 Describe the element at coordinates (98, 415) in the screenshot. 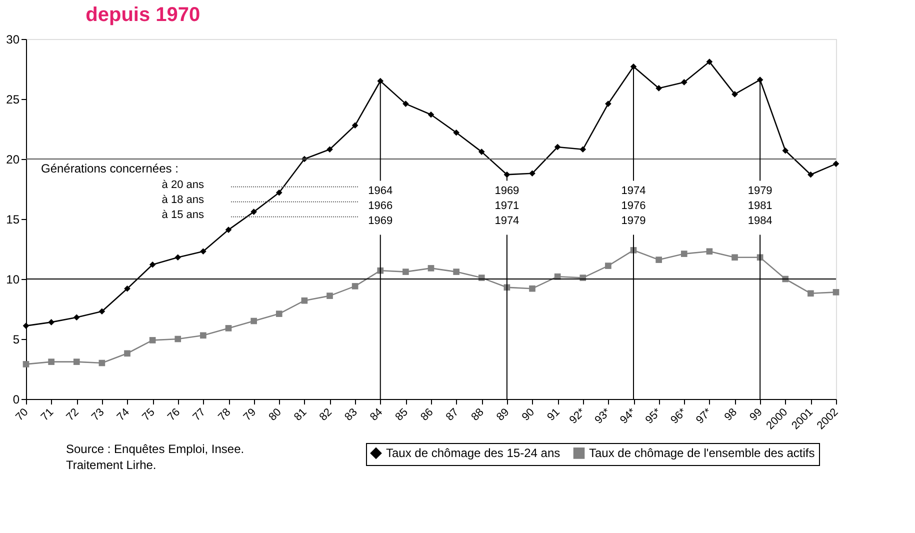

I see `x-tick-label: 73` at that location.